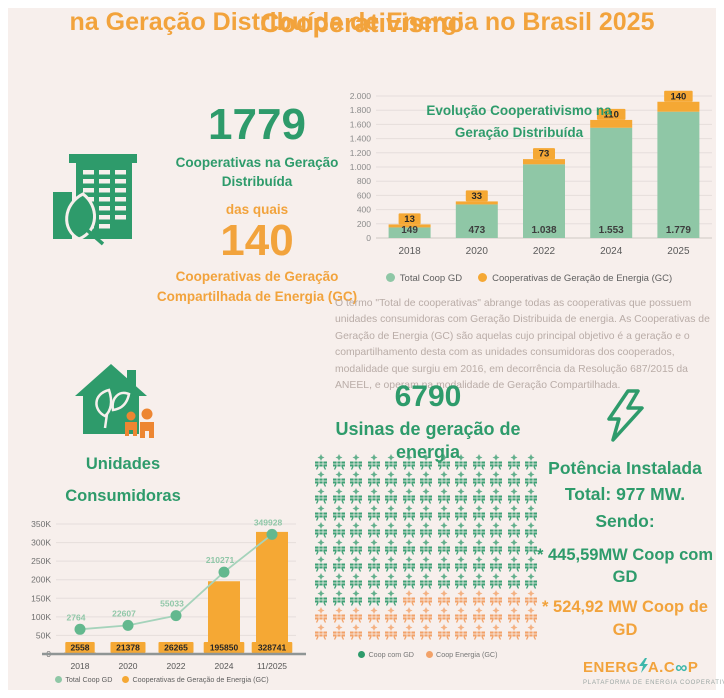 The image size is (724, 698). What do you see at coordinates (625, 566) in the screenshot?
I see `power-item-coop-com-gd: * 445,59MW Coop com GD` at bounding box center [625, 566].